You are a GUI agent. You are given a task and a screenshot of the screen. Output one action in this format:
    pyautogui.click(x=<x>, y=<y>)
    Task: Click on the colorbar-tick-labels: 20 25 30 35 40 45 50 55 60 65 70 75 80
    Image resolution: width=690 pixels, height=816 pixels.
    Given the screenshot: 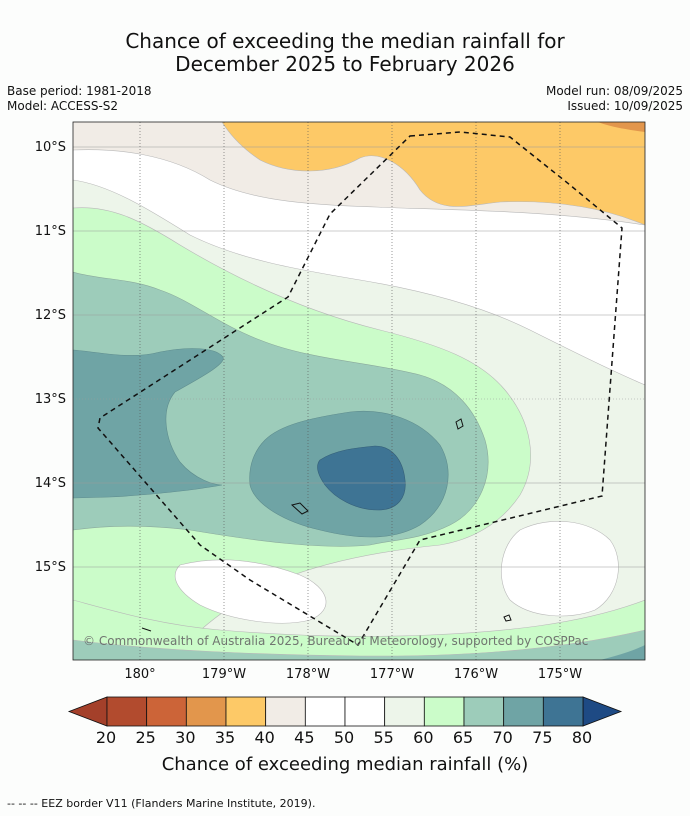 What is the action you would take?
    pyautogui.click(x=344, y=737)
    